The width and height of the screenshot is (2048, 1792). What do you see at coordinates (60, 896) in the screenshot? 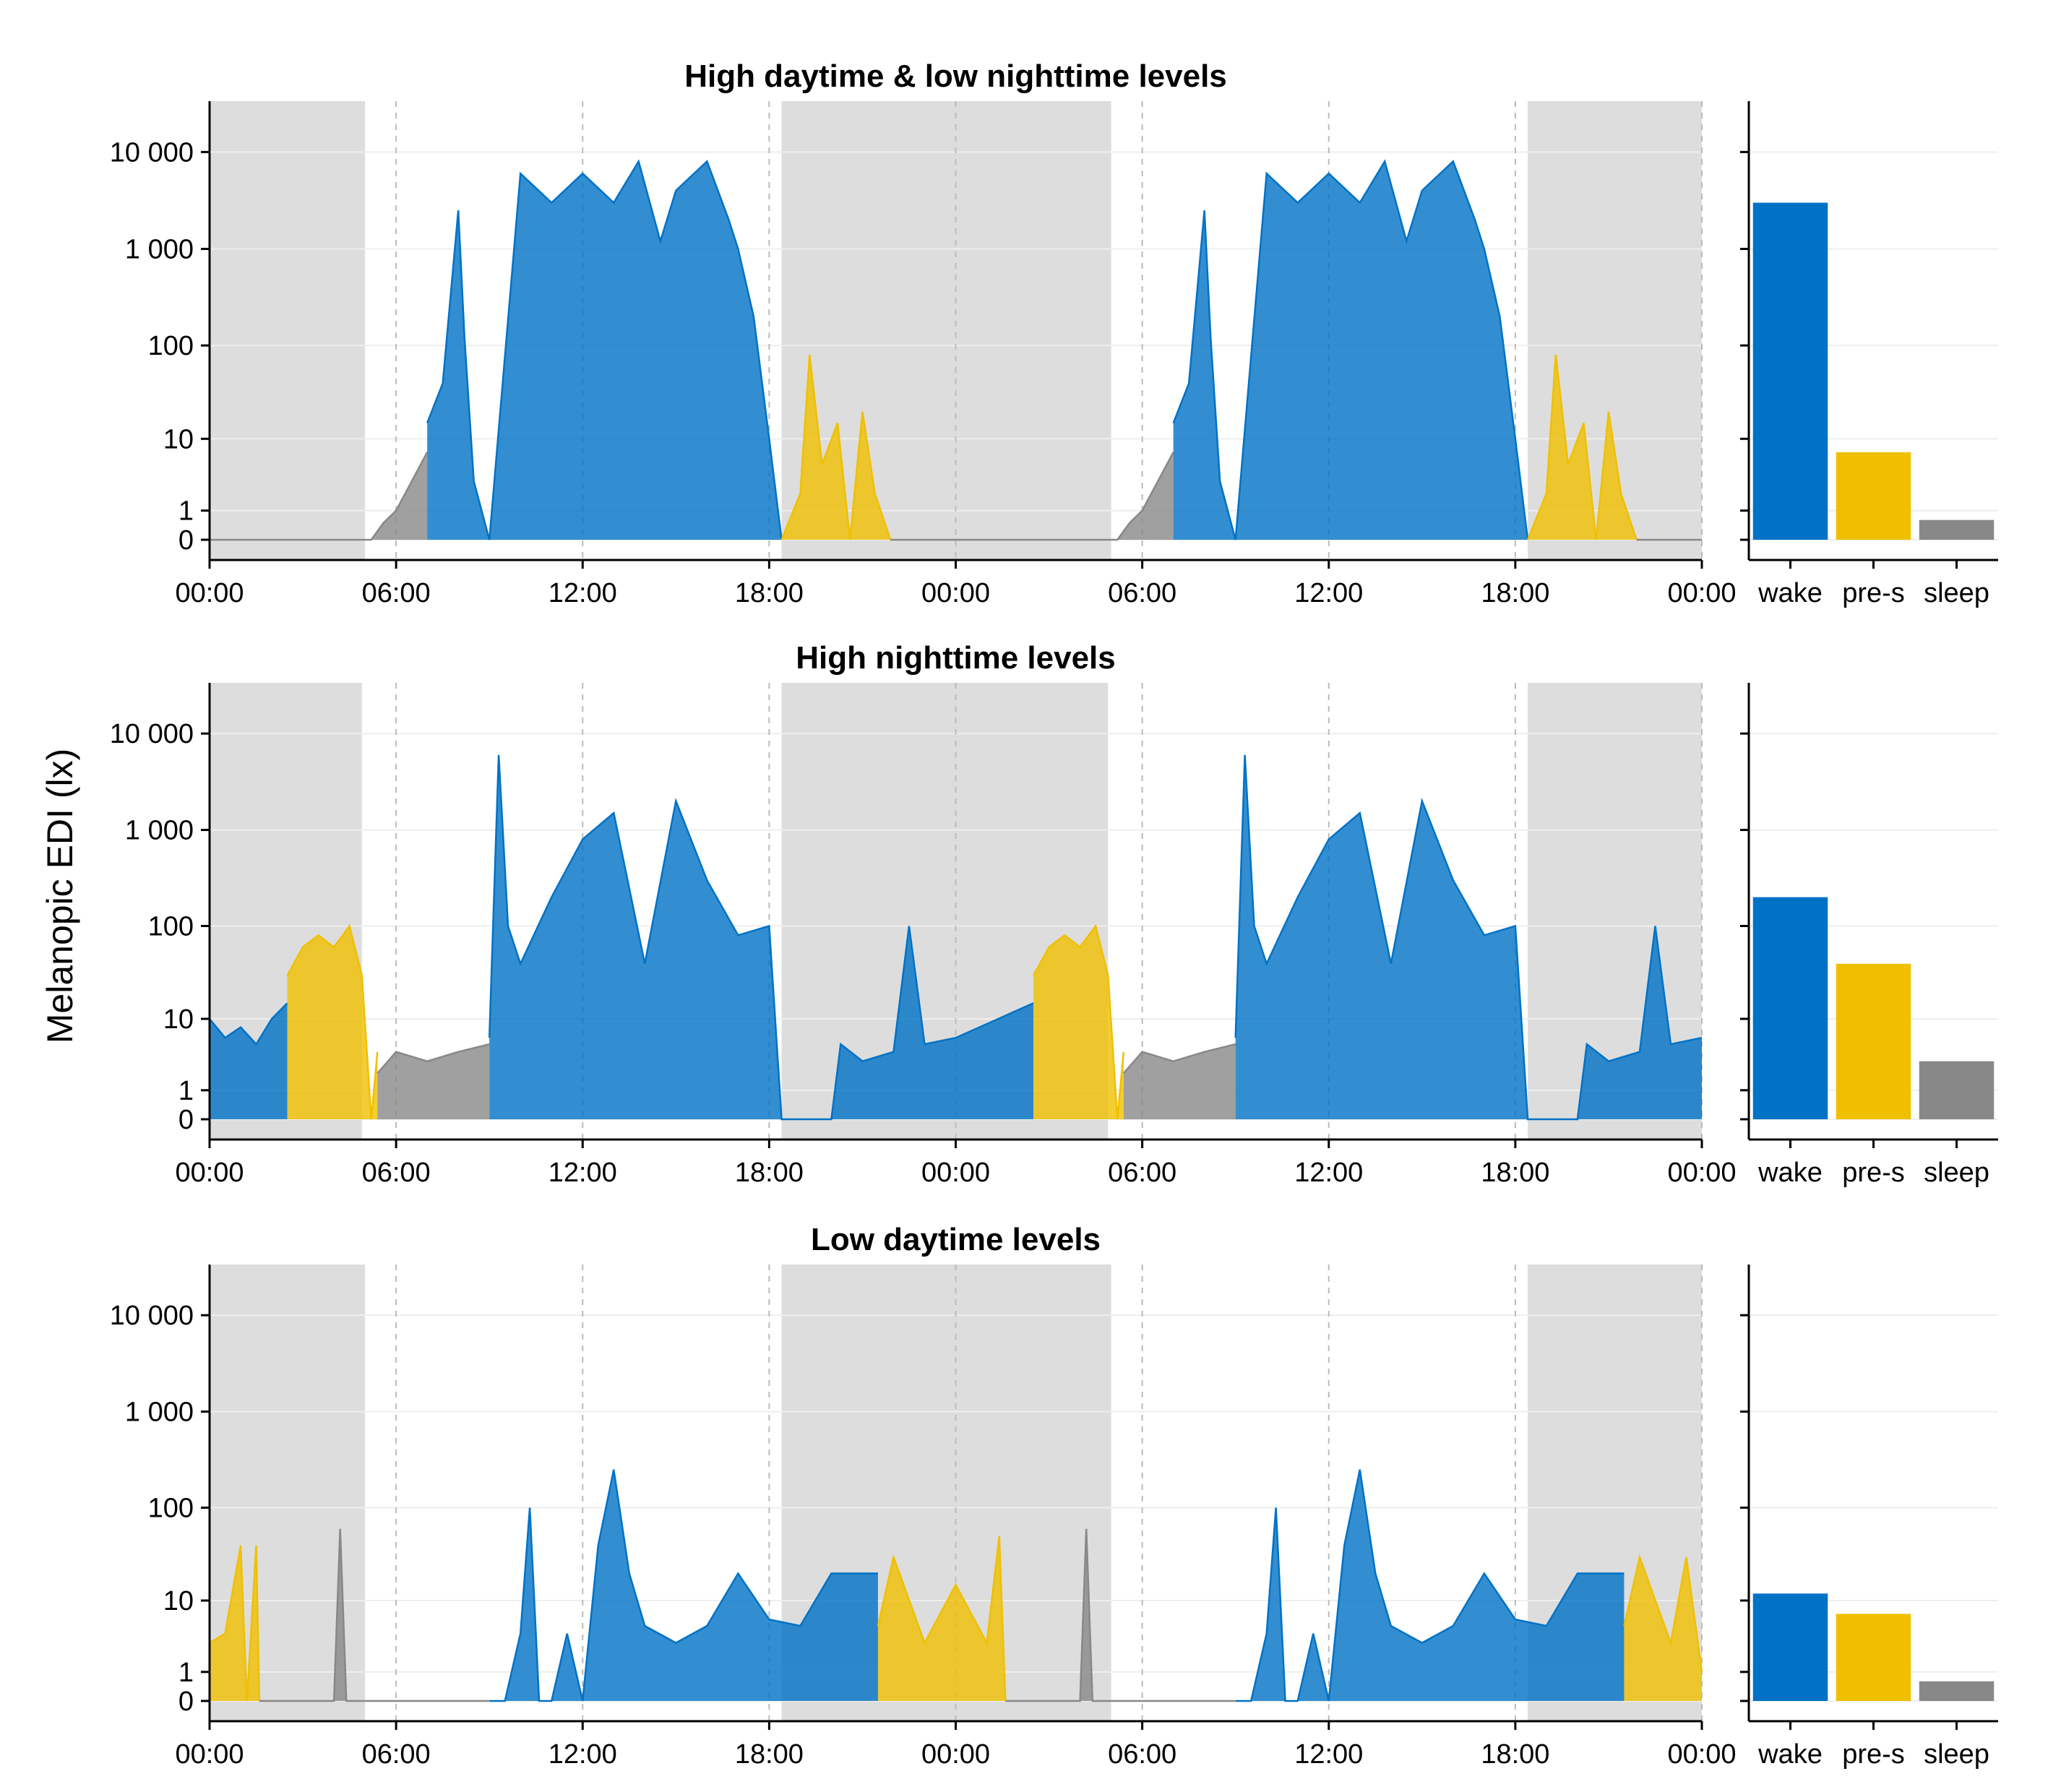
I see `y-axis-label: Melanopic EDI (lx)` at bounding box center [60, 896].